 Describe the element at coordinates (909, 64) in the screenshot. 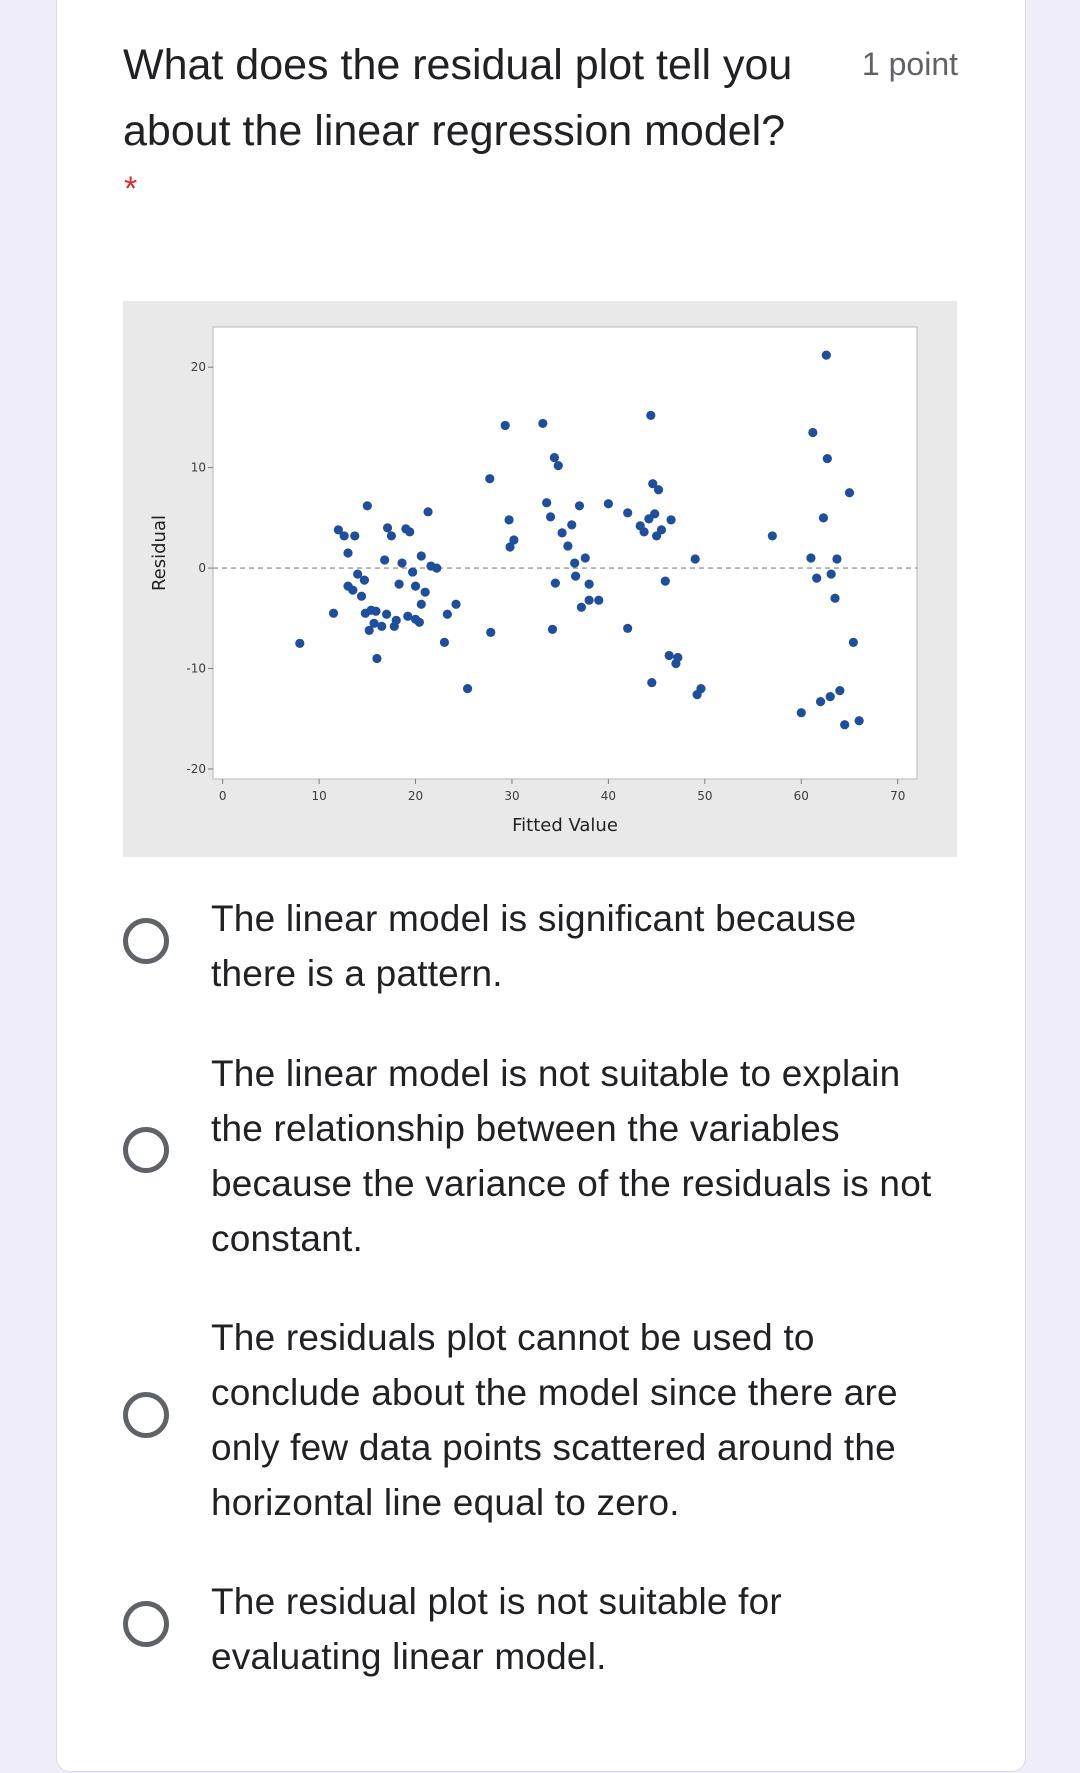

I see `points-label: 1 point` at that location.